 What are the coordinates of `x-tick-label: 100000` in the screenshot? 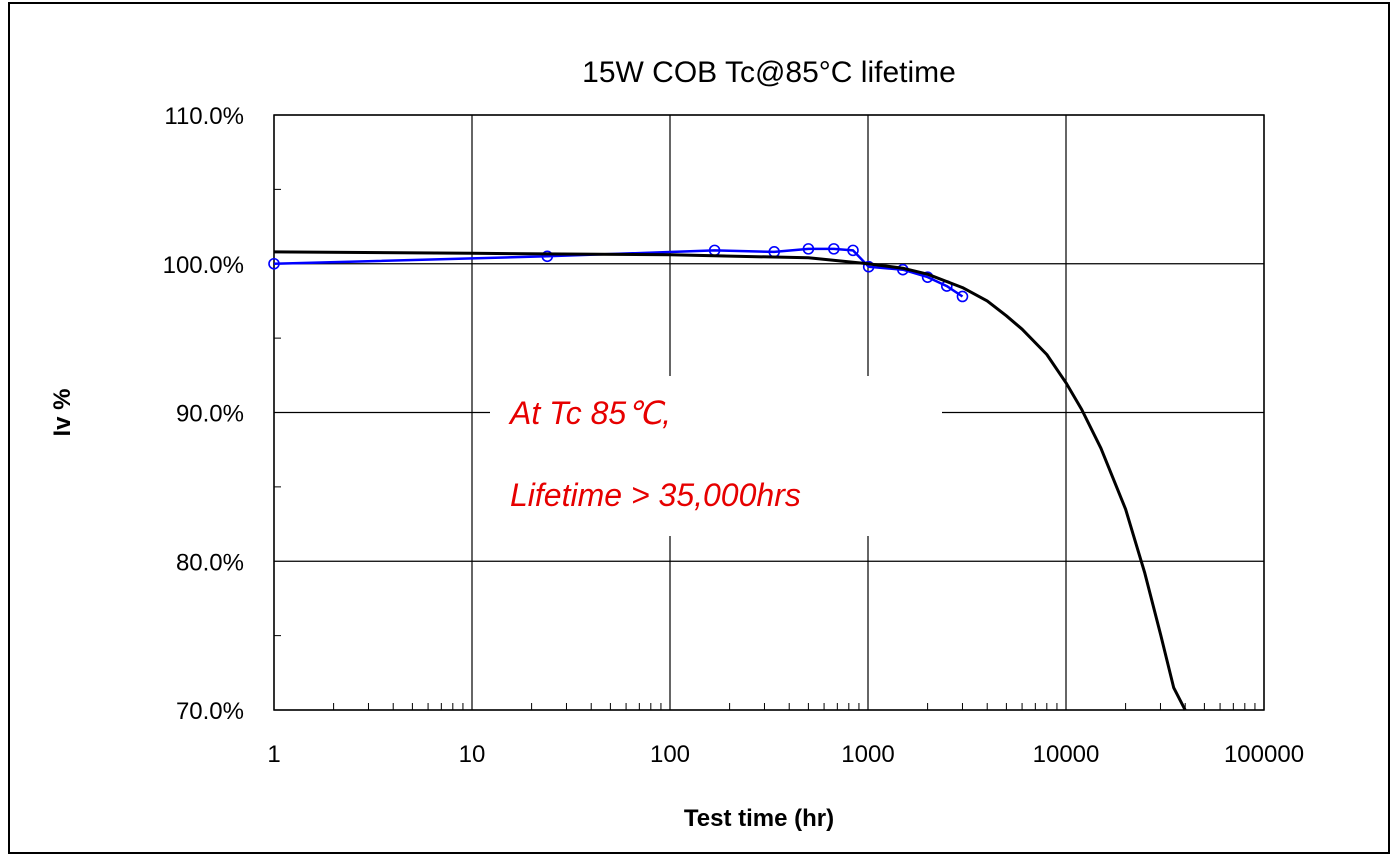 It's located at (1264, 754).